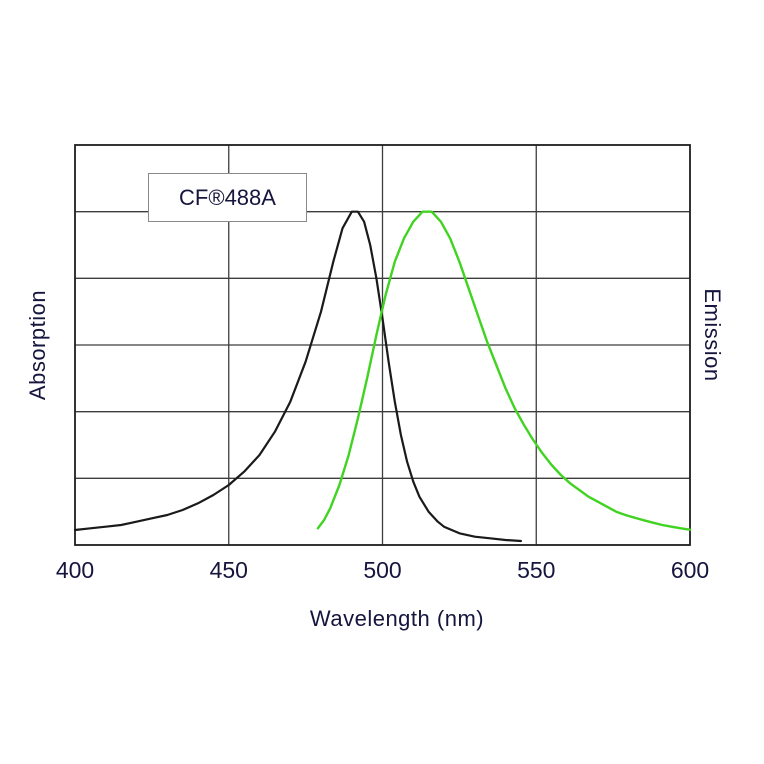  What do you see at coordinates (536, 570) in the screenshot?
I see `x-tick-label: 550` at bounding box center [536, 570].